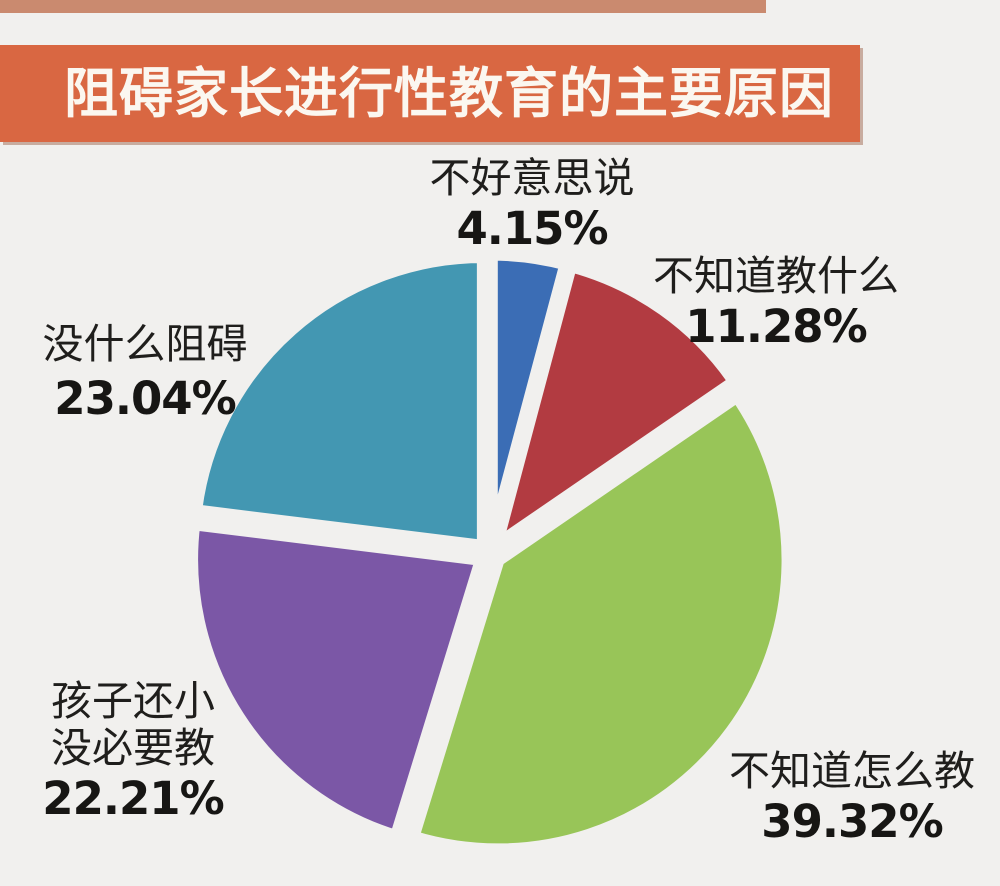 The height and width of the screenshot is (886, 1000). I want to click on slice-label-percent: 4.15%, so click(532, 228).